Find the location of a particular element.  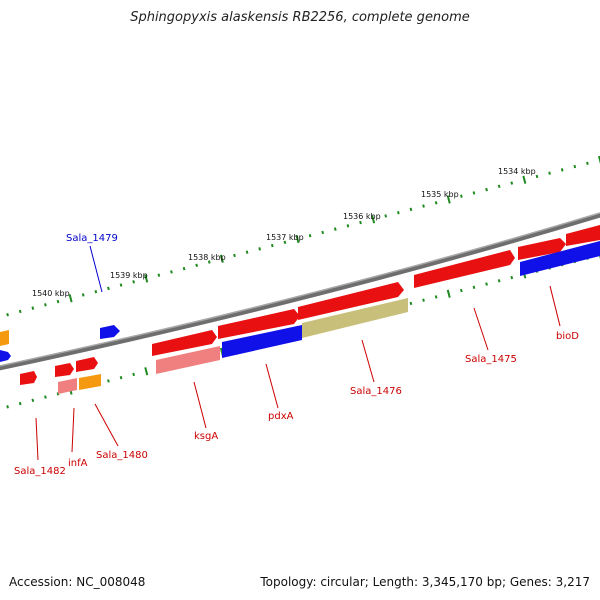

gene-arrow-ksga is located at coordinates (188, 360).